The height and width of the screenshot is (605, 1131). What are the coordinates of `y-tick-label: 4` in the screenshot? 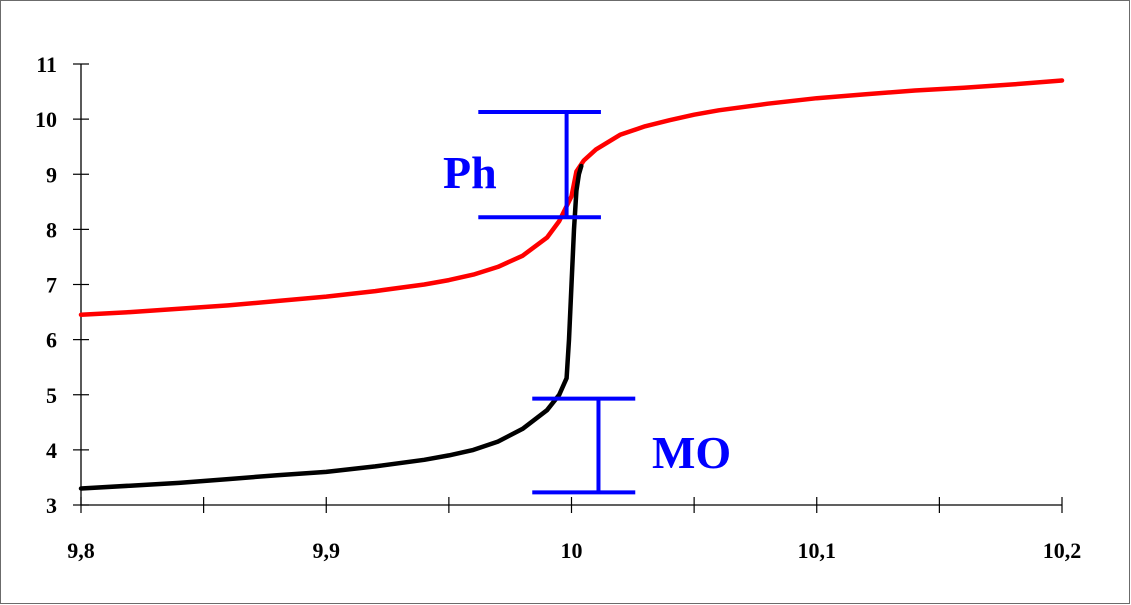 It's located at (51, 450).